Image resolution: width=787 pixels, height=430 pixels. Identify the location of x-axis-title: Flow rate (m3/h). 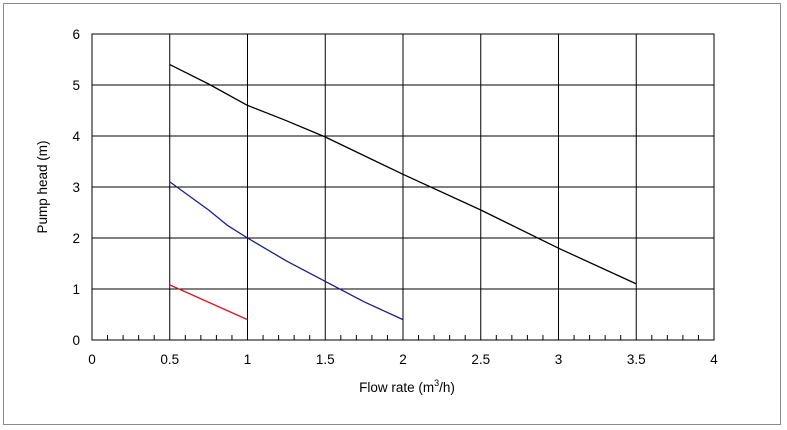
(407, 386).